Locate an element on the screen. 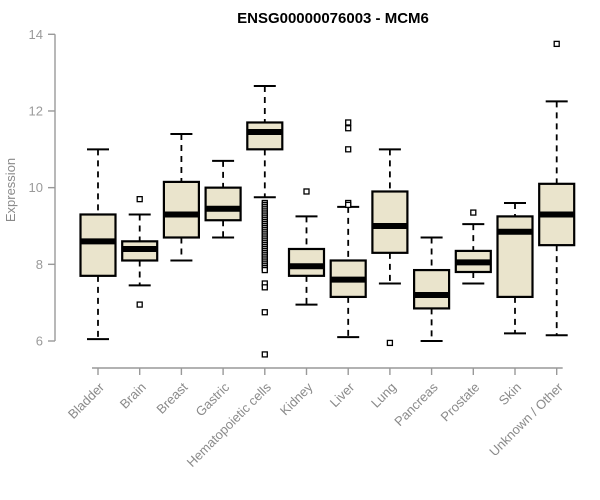  boxplot-breast is located at coordinates (181, 197).